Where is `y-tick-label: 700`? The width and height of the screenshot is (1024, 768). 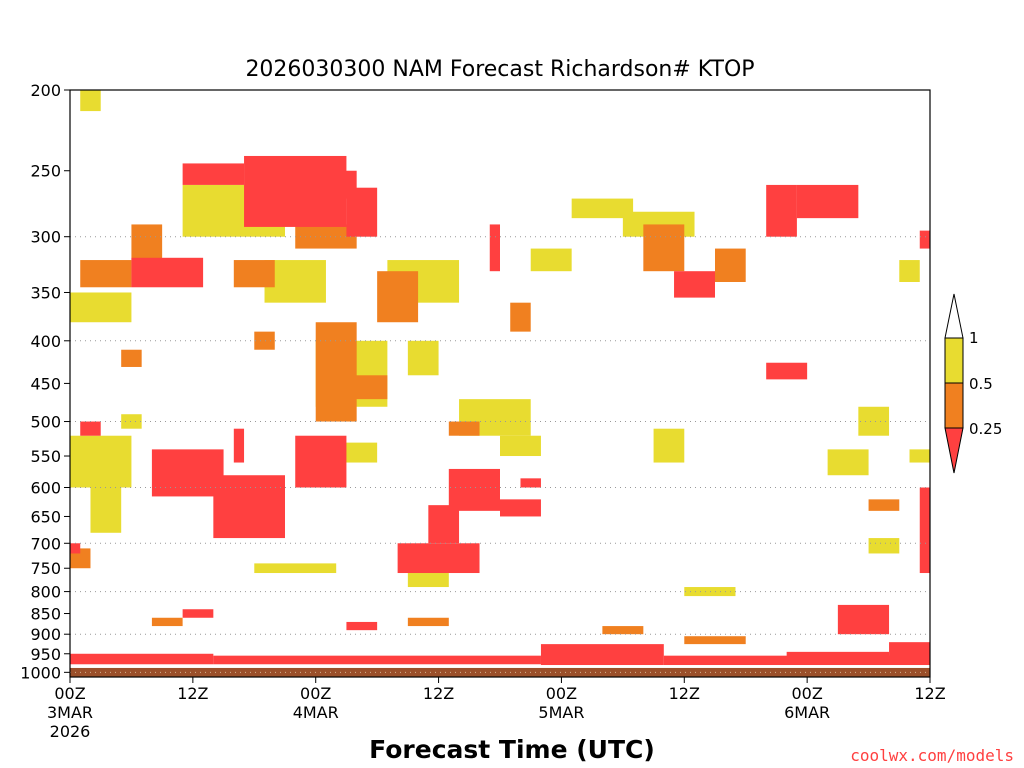 y-tick-label: 700 is located at coordinates (45, 543).